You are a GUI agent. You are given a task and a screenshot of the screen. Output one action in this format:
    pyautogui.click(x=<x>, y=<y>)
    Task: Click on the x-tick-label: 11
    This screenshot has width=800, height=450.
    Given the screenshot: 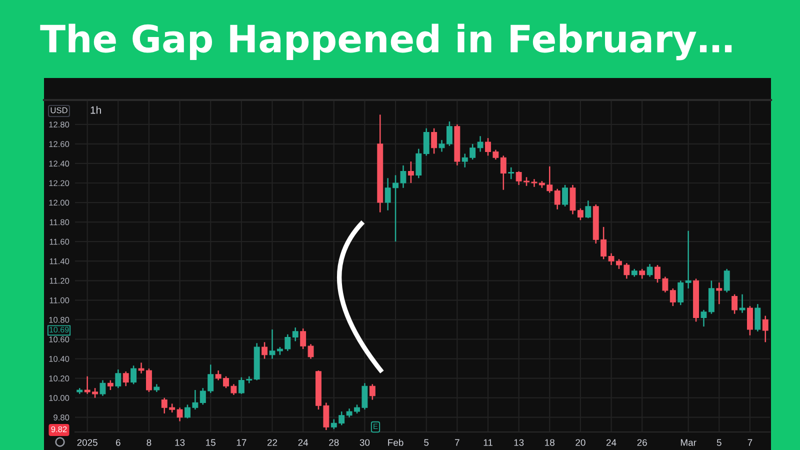 What is the action you would take?
    pyautogui.click(x=488, y=442)
    